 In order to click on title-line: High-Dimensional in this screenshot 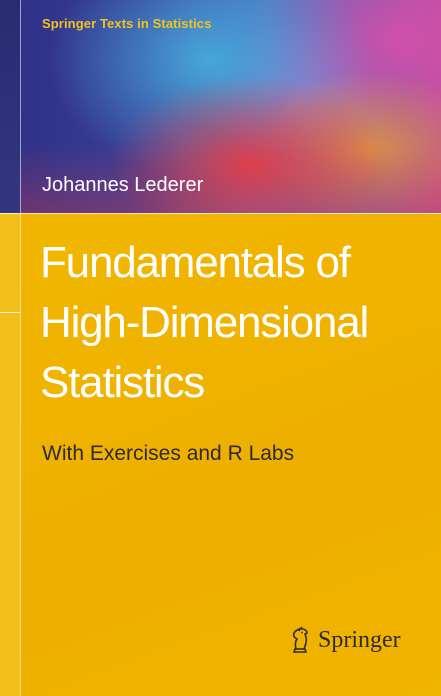, I will do `click(204, 322)`.